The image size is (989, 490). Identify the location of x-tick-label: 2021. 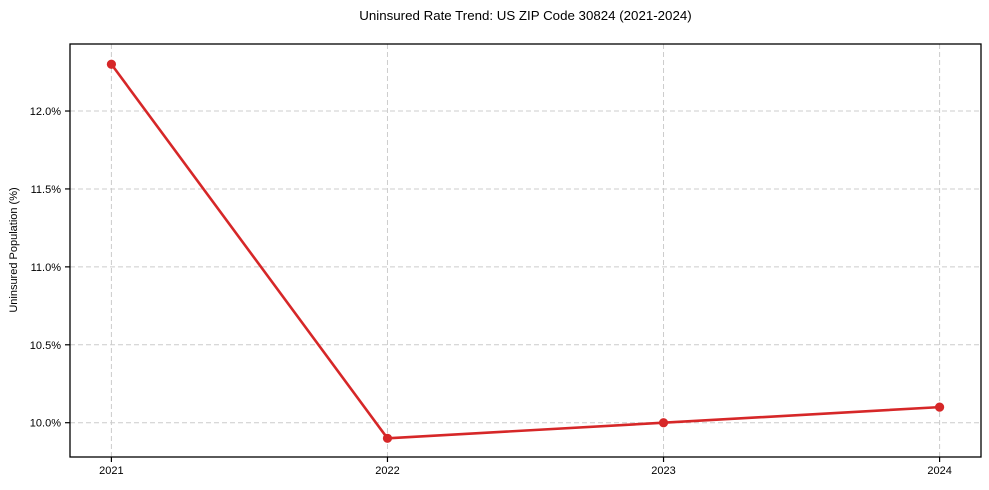
(111, 471).